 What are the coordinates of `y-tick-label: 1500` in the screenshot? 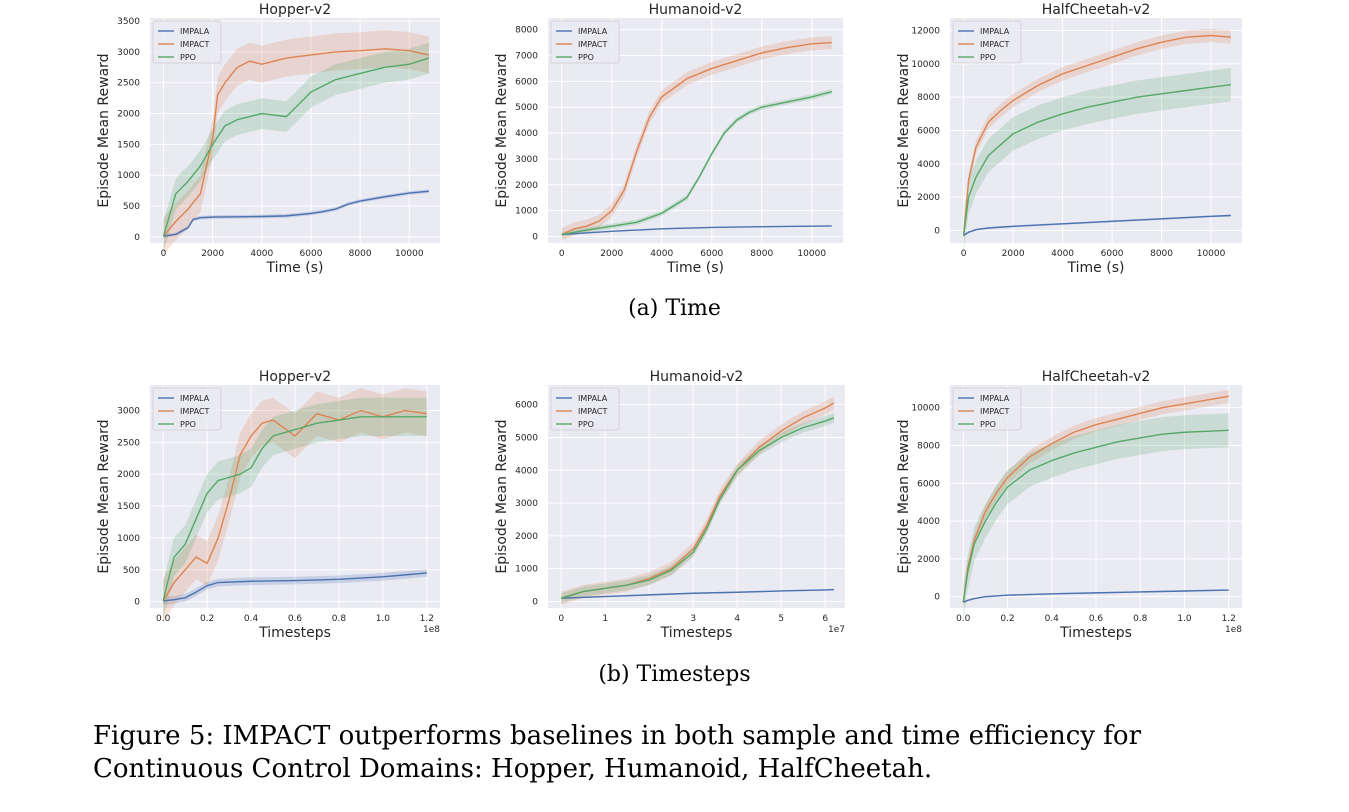 It's located at (128, 507).